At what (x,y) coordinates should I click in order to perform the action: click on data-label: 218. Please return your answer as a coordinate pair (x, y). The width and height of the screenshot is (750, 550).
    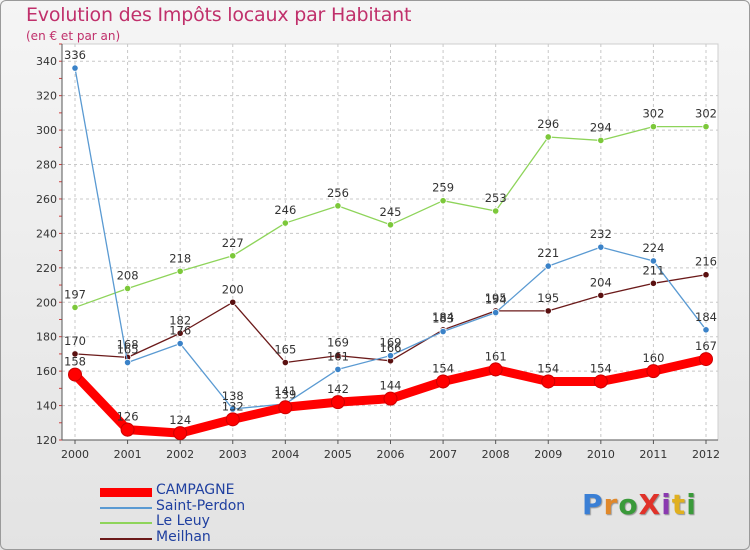
    Looking at the image, I should click on (180, 258).